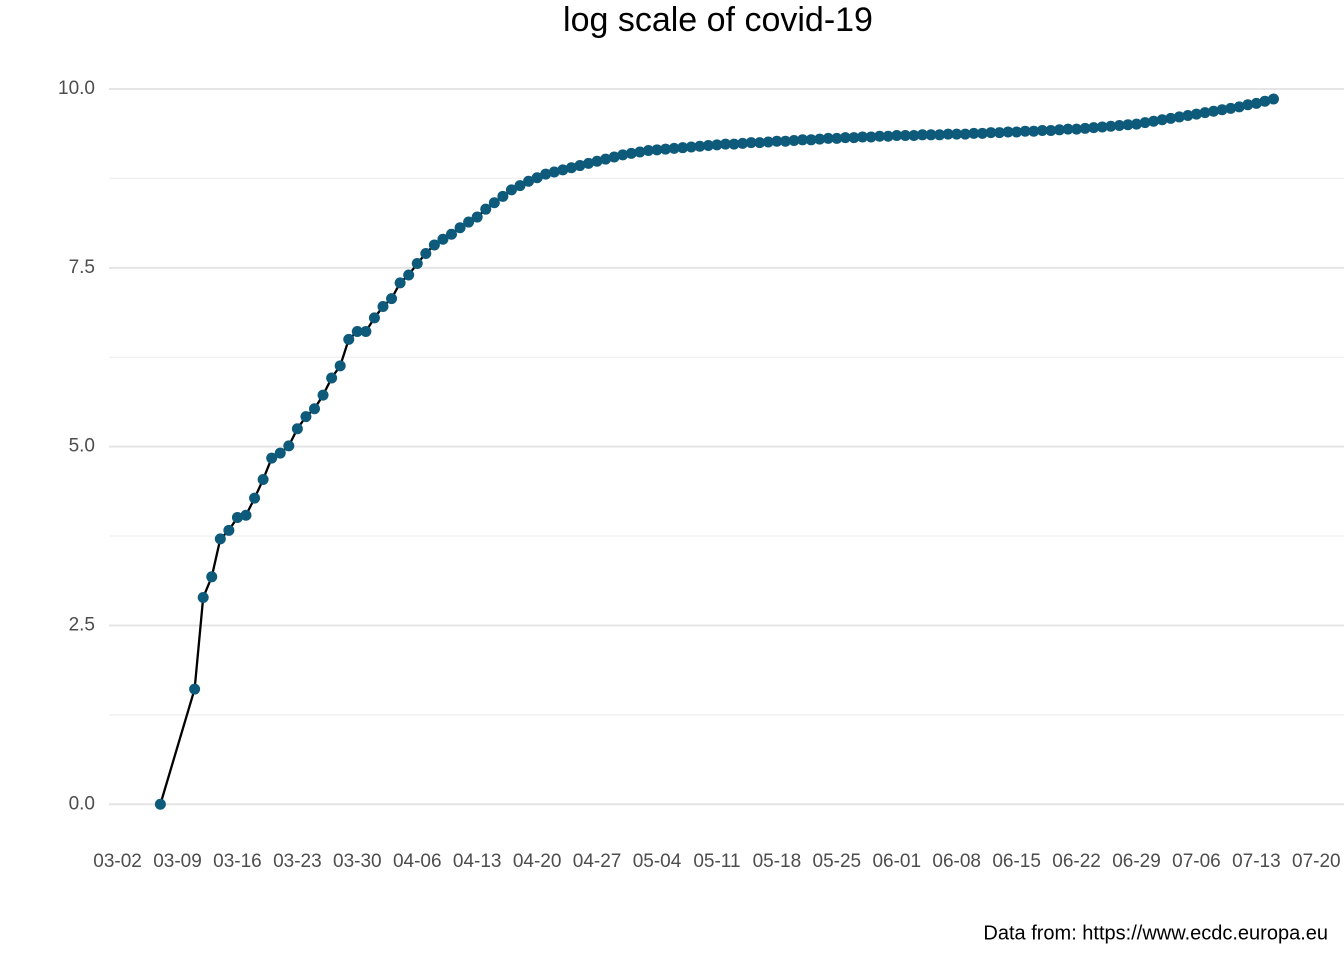 The height and width of the screenshot is (960, 1344). I want to click on x-tick-label: 04-13, so click(477, 861).